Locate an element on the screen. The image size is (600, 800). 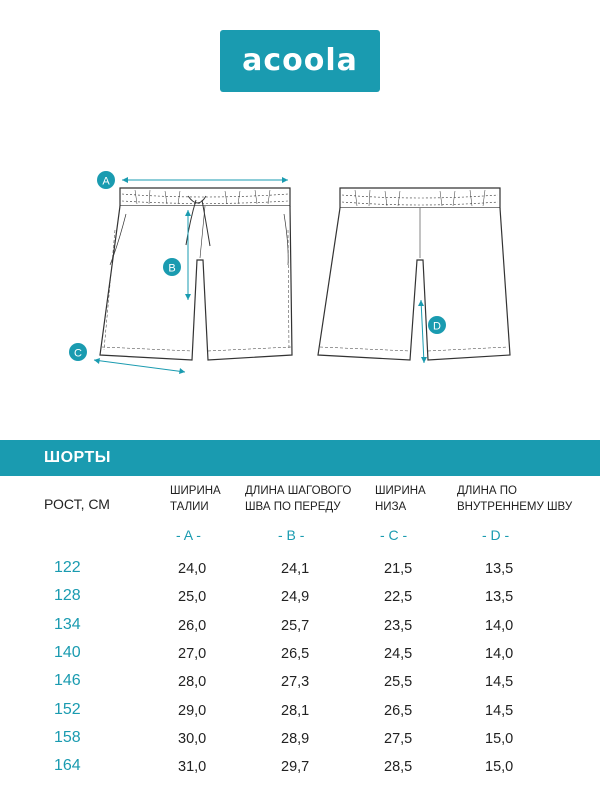
value-hem: 28,5 is located at coordinates (398, 767).